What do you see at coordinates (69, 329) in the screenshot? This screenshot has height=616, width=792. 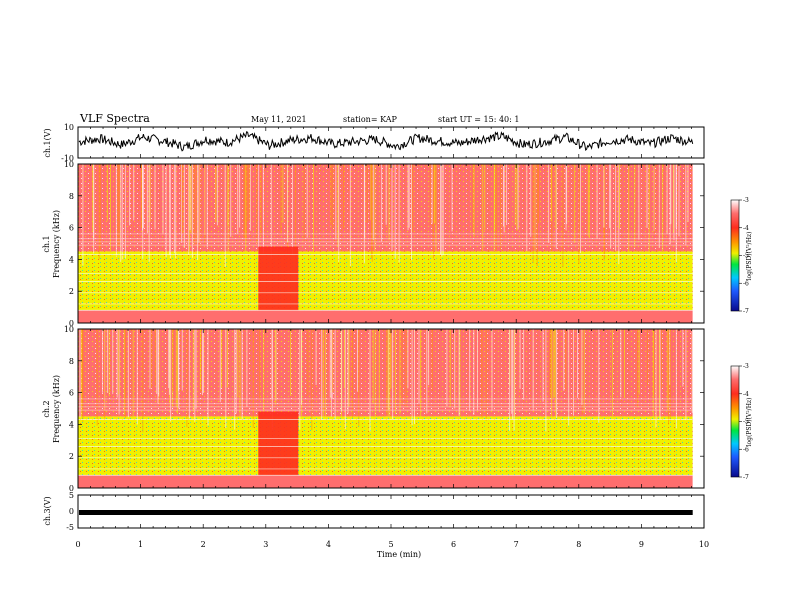 I see `freq-tick-label: 10` at bounding box center [69, 329].